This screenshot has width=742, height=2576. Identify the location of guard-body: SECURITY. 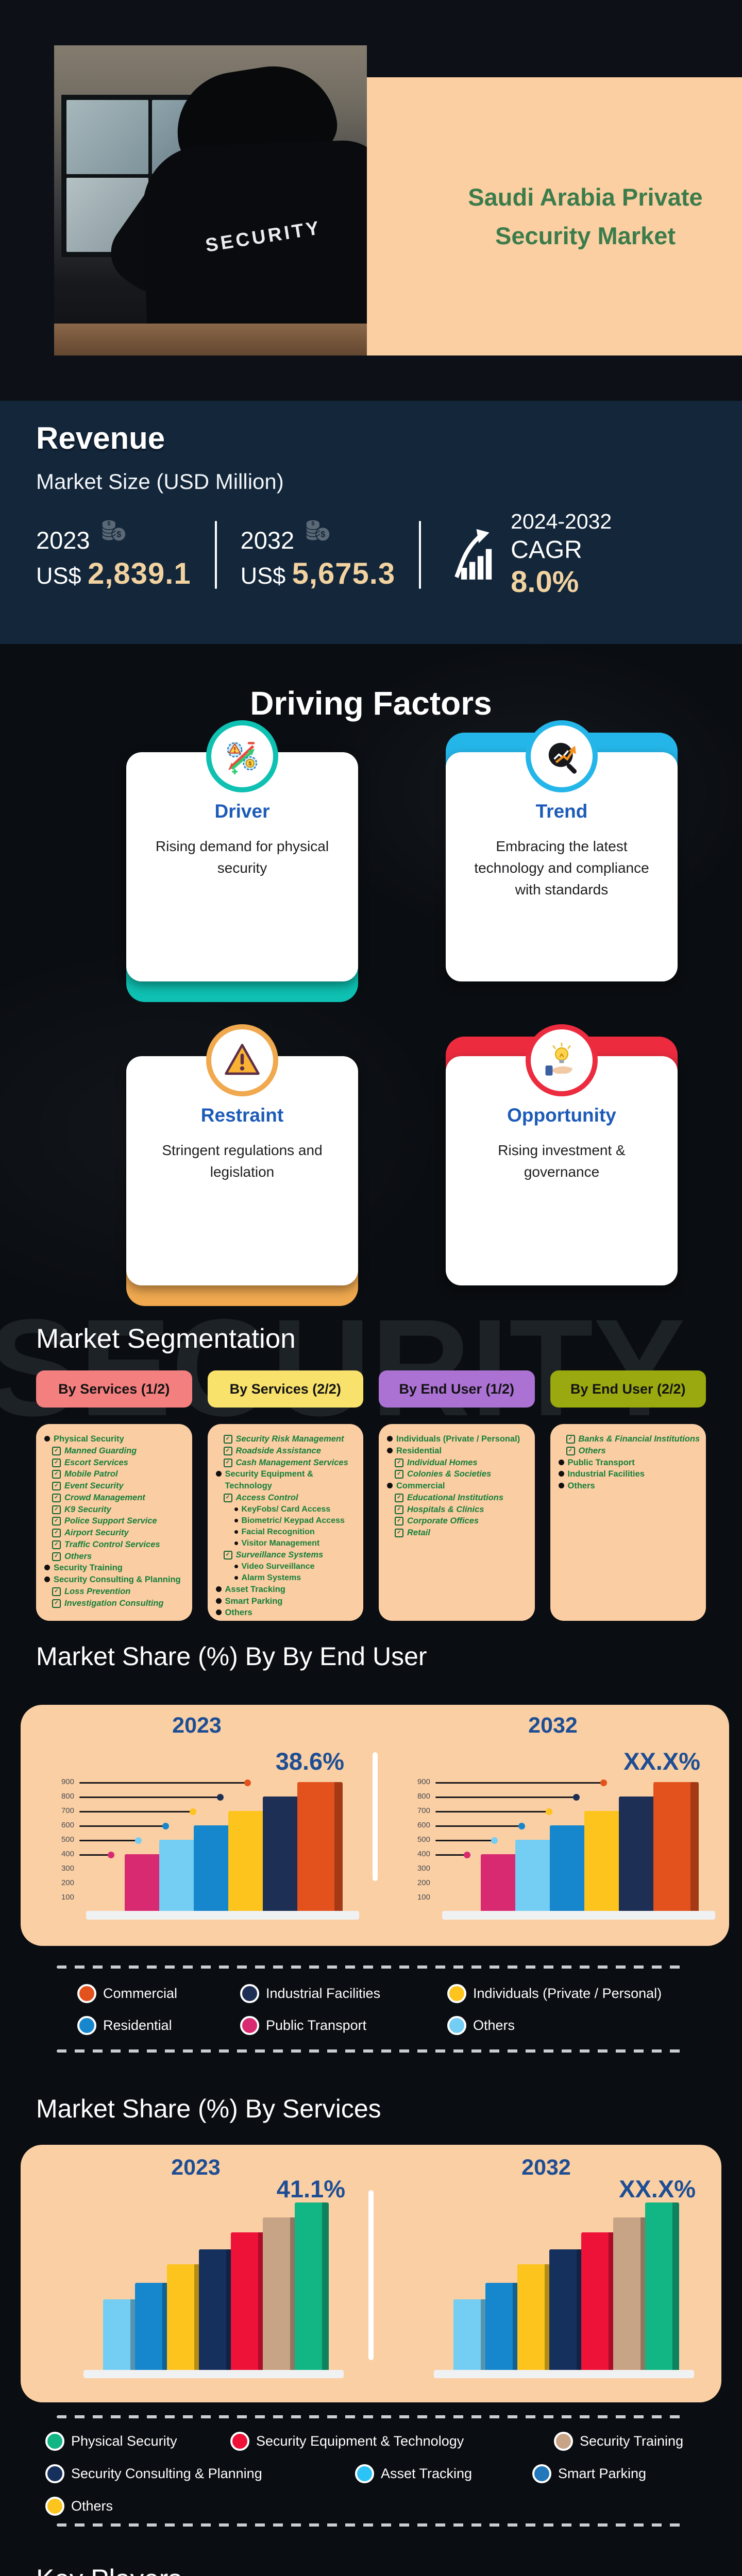
(254, 247).